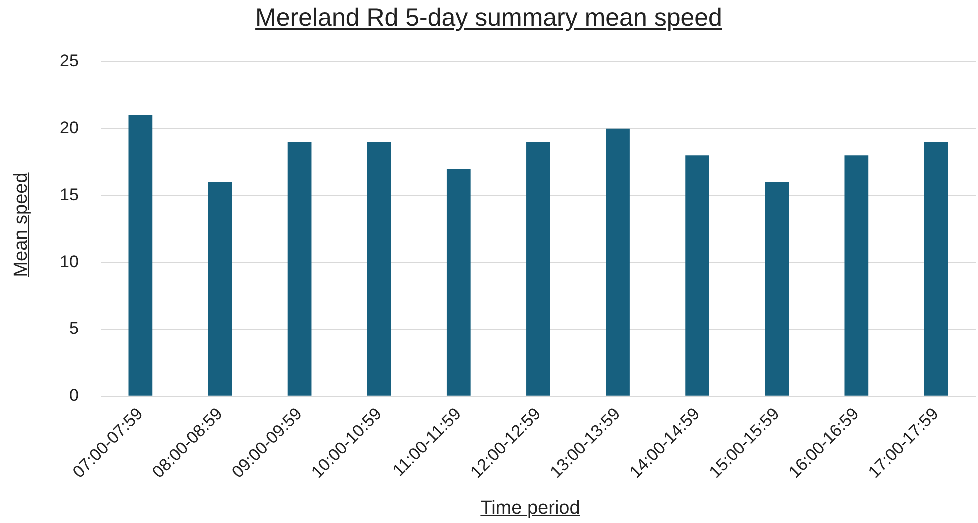 Image resolution: width=978 pixels, height=523 pixels. I want to click on y-tick-label: 5, so click(74, 328).